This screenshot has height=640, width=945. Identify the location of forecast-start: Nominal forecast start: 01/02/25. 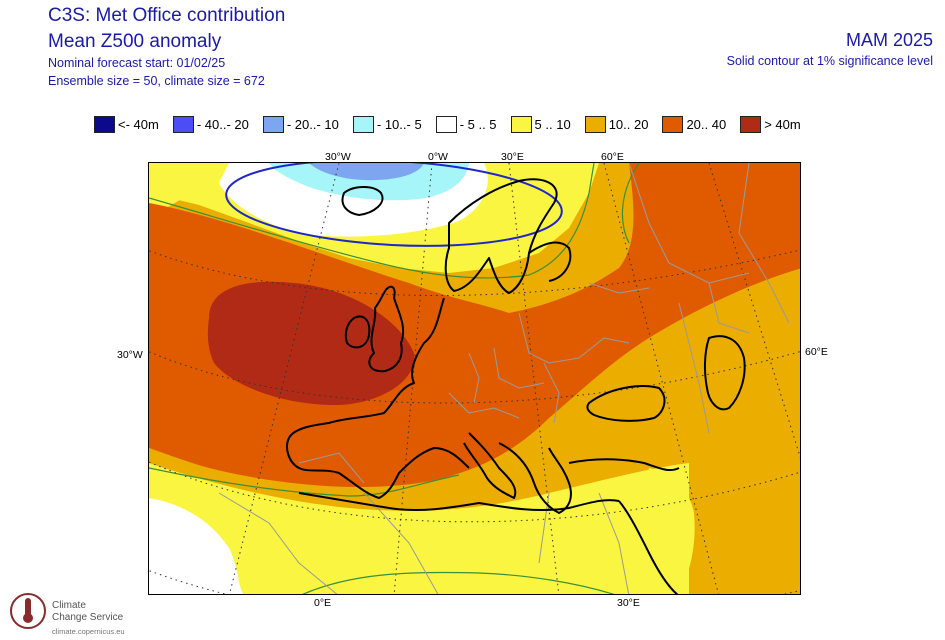
(137, 63).